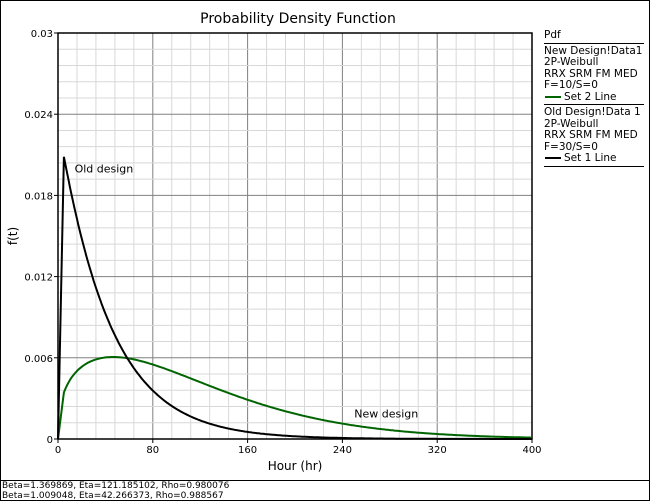  Describe the element at coordinates (553, 96) in the screenshot. I see `legend-swatch-green` at that location.